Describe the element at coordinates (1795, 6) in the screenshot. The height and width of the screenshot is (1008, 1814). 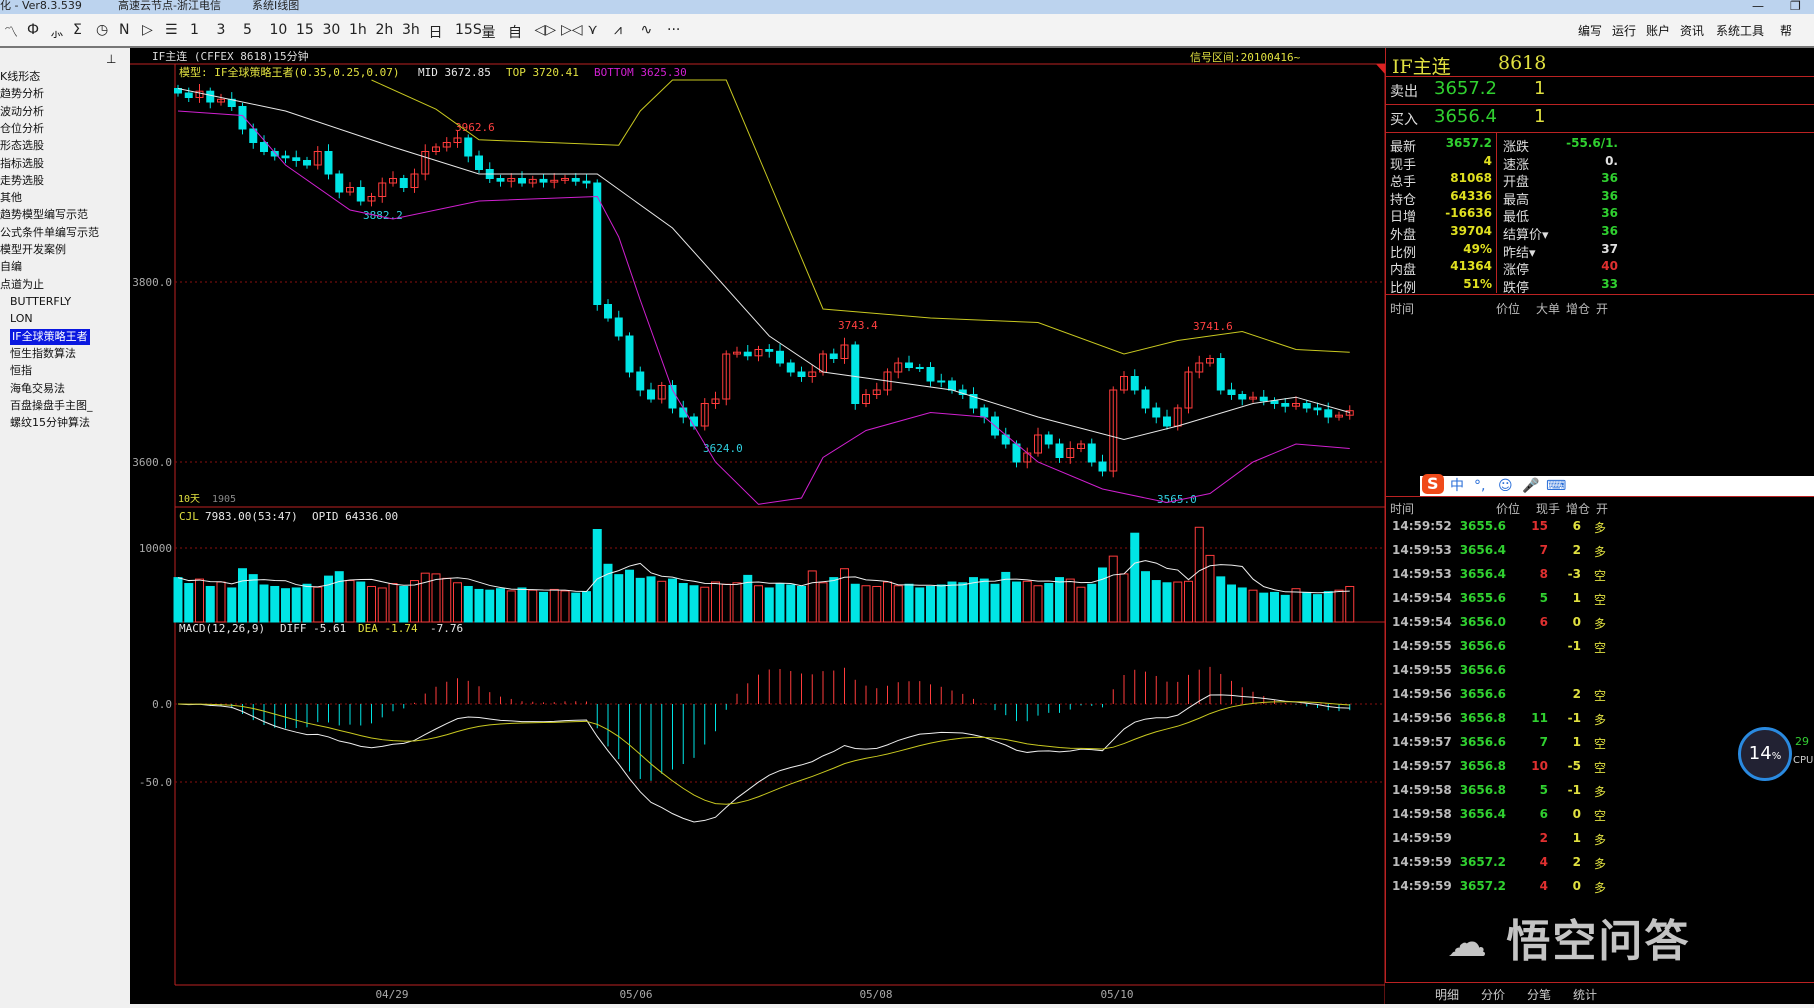
I see `restore-button: ❐` at that location.